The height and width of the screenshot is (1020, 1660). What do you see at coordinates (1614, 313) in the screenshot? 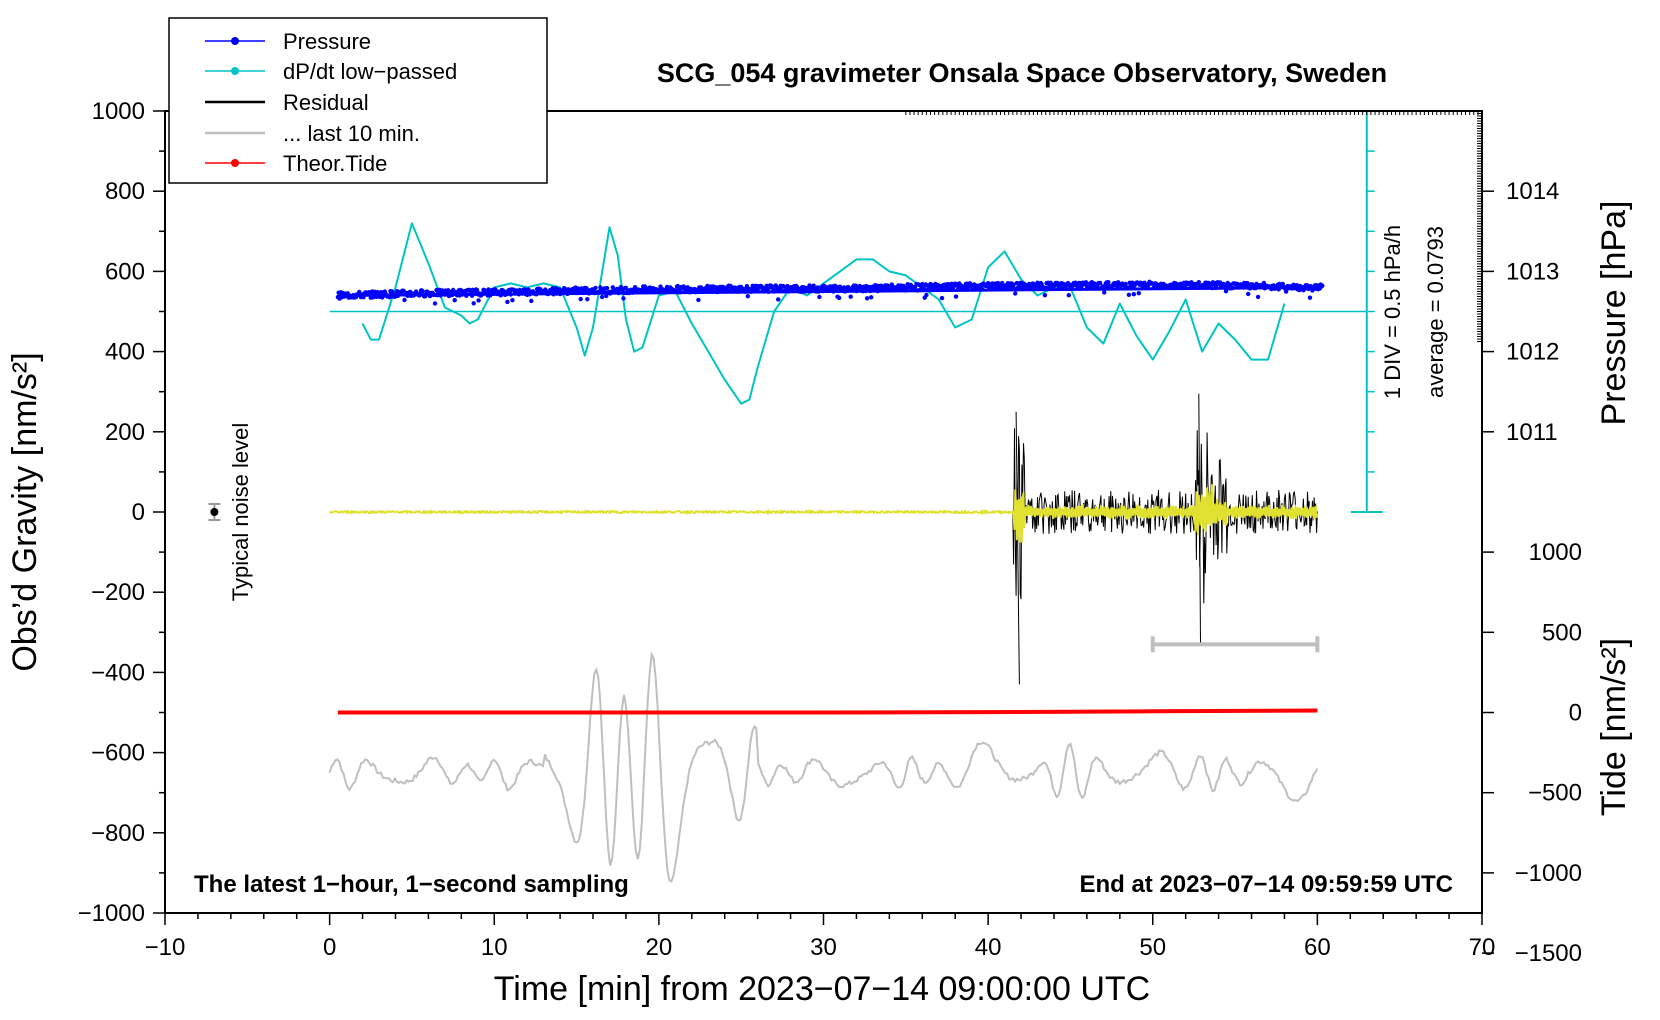
I see `y-axis-label-pressure: Pressure [hPa]` at bounding box center [1614, 313].